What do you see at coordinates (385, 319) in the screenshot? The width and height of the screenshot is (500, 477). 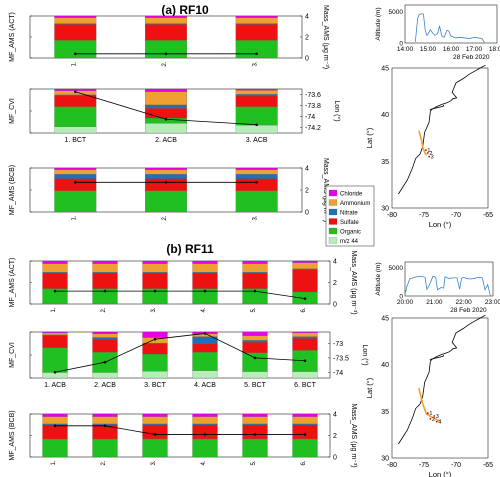 I see `y-tick-label: 45` at bounding box center [385, 319].